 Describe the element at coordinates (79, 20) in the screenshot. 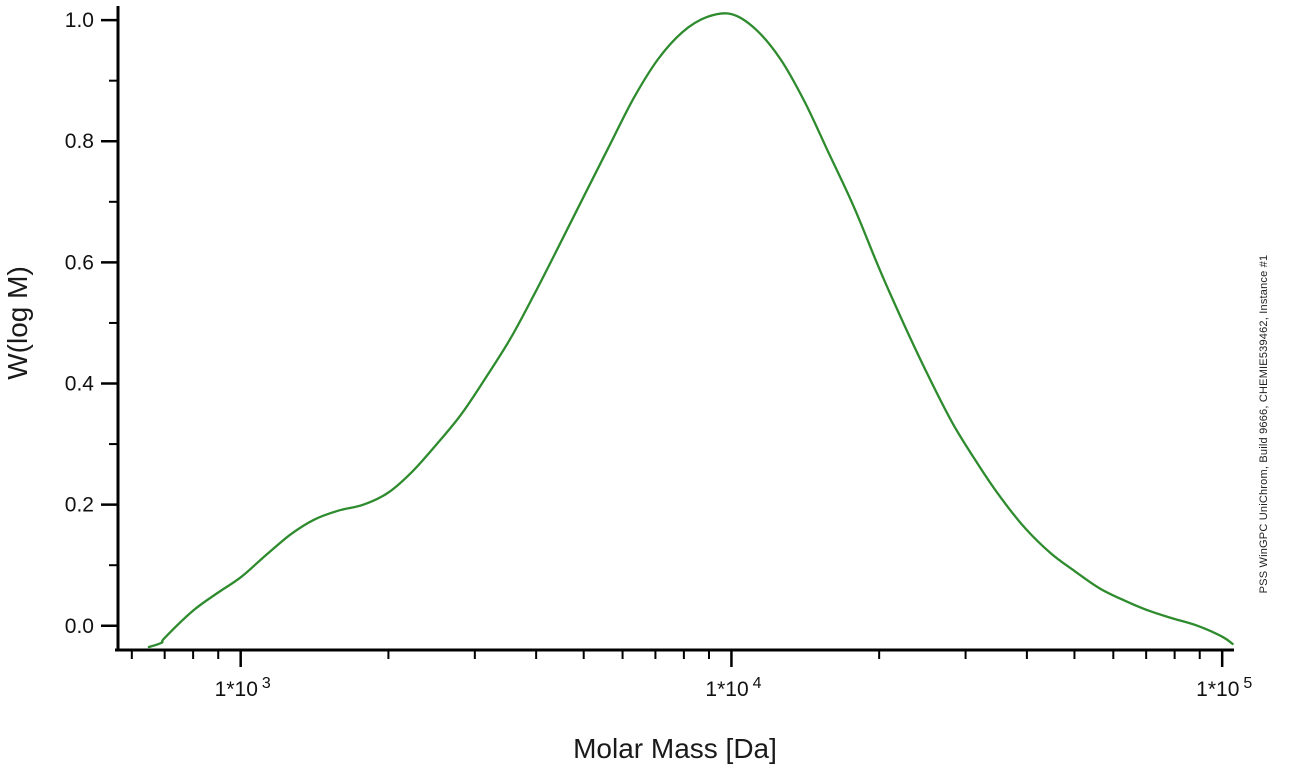

I see `y-tick-label: 1.0` at that location.